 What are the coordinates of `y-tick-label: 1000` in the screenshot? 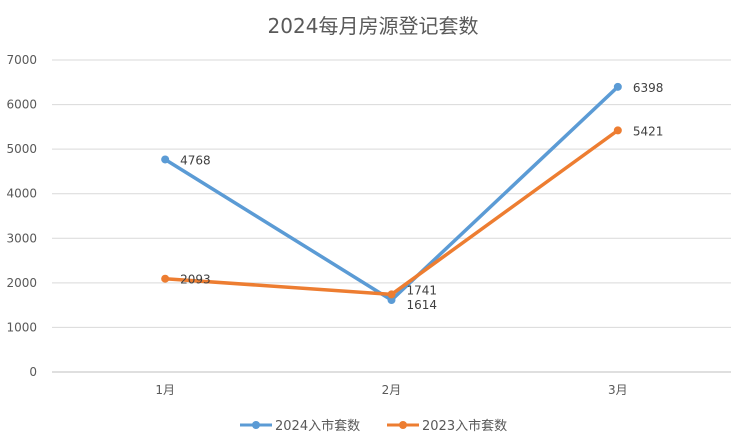 It's located at (21, 327).